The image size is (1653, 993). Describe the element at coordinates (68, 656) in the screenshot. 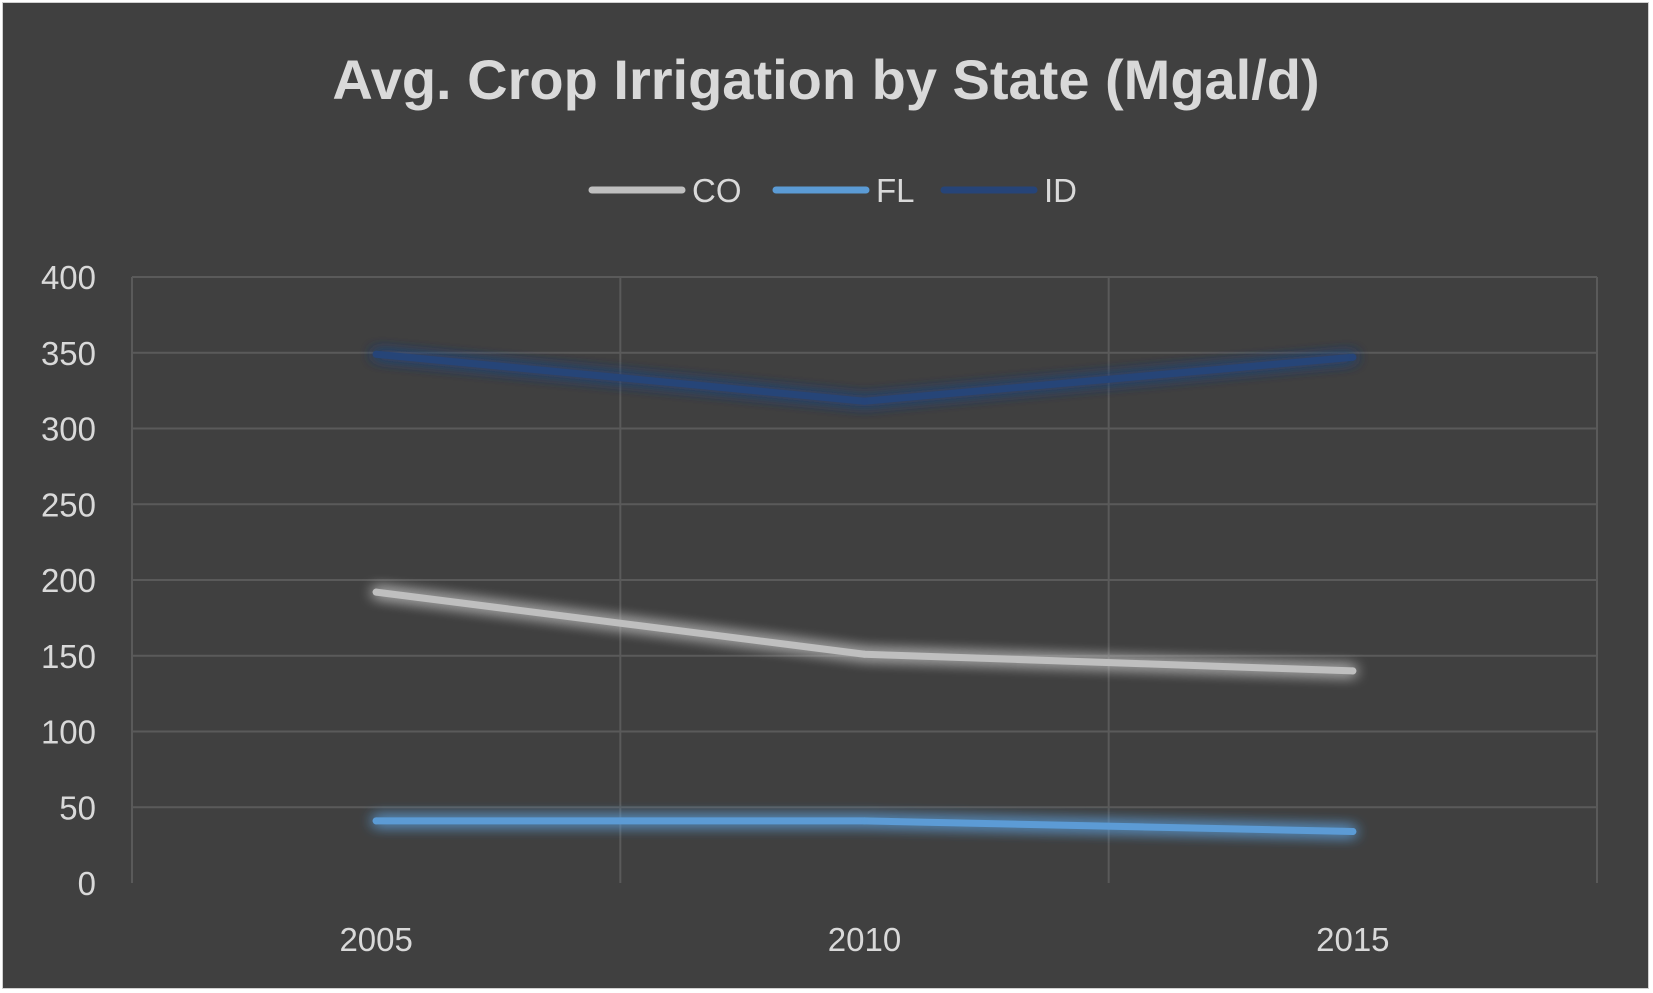

I see `y-tick-label: 150` at that location.